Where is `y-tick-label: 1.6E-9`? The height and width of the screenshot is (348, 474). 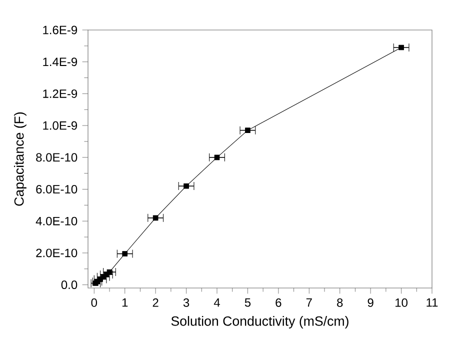
y-tick-label: 1.6E-9 is located at coordinates (60, 30).